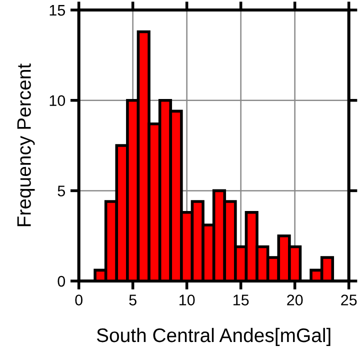  What do you see at coordinates (132, 300) in the screenshot?
I see `x-tick-label: 5` at bounding box center [132, 300].